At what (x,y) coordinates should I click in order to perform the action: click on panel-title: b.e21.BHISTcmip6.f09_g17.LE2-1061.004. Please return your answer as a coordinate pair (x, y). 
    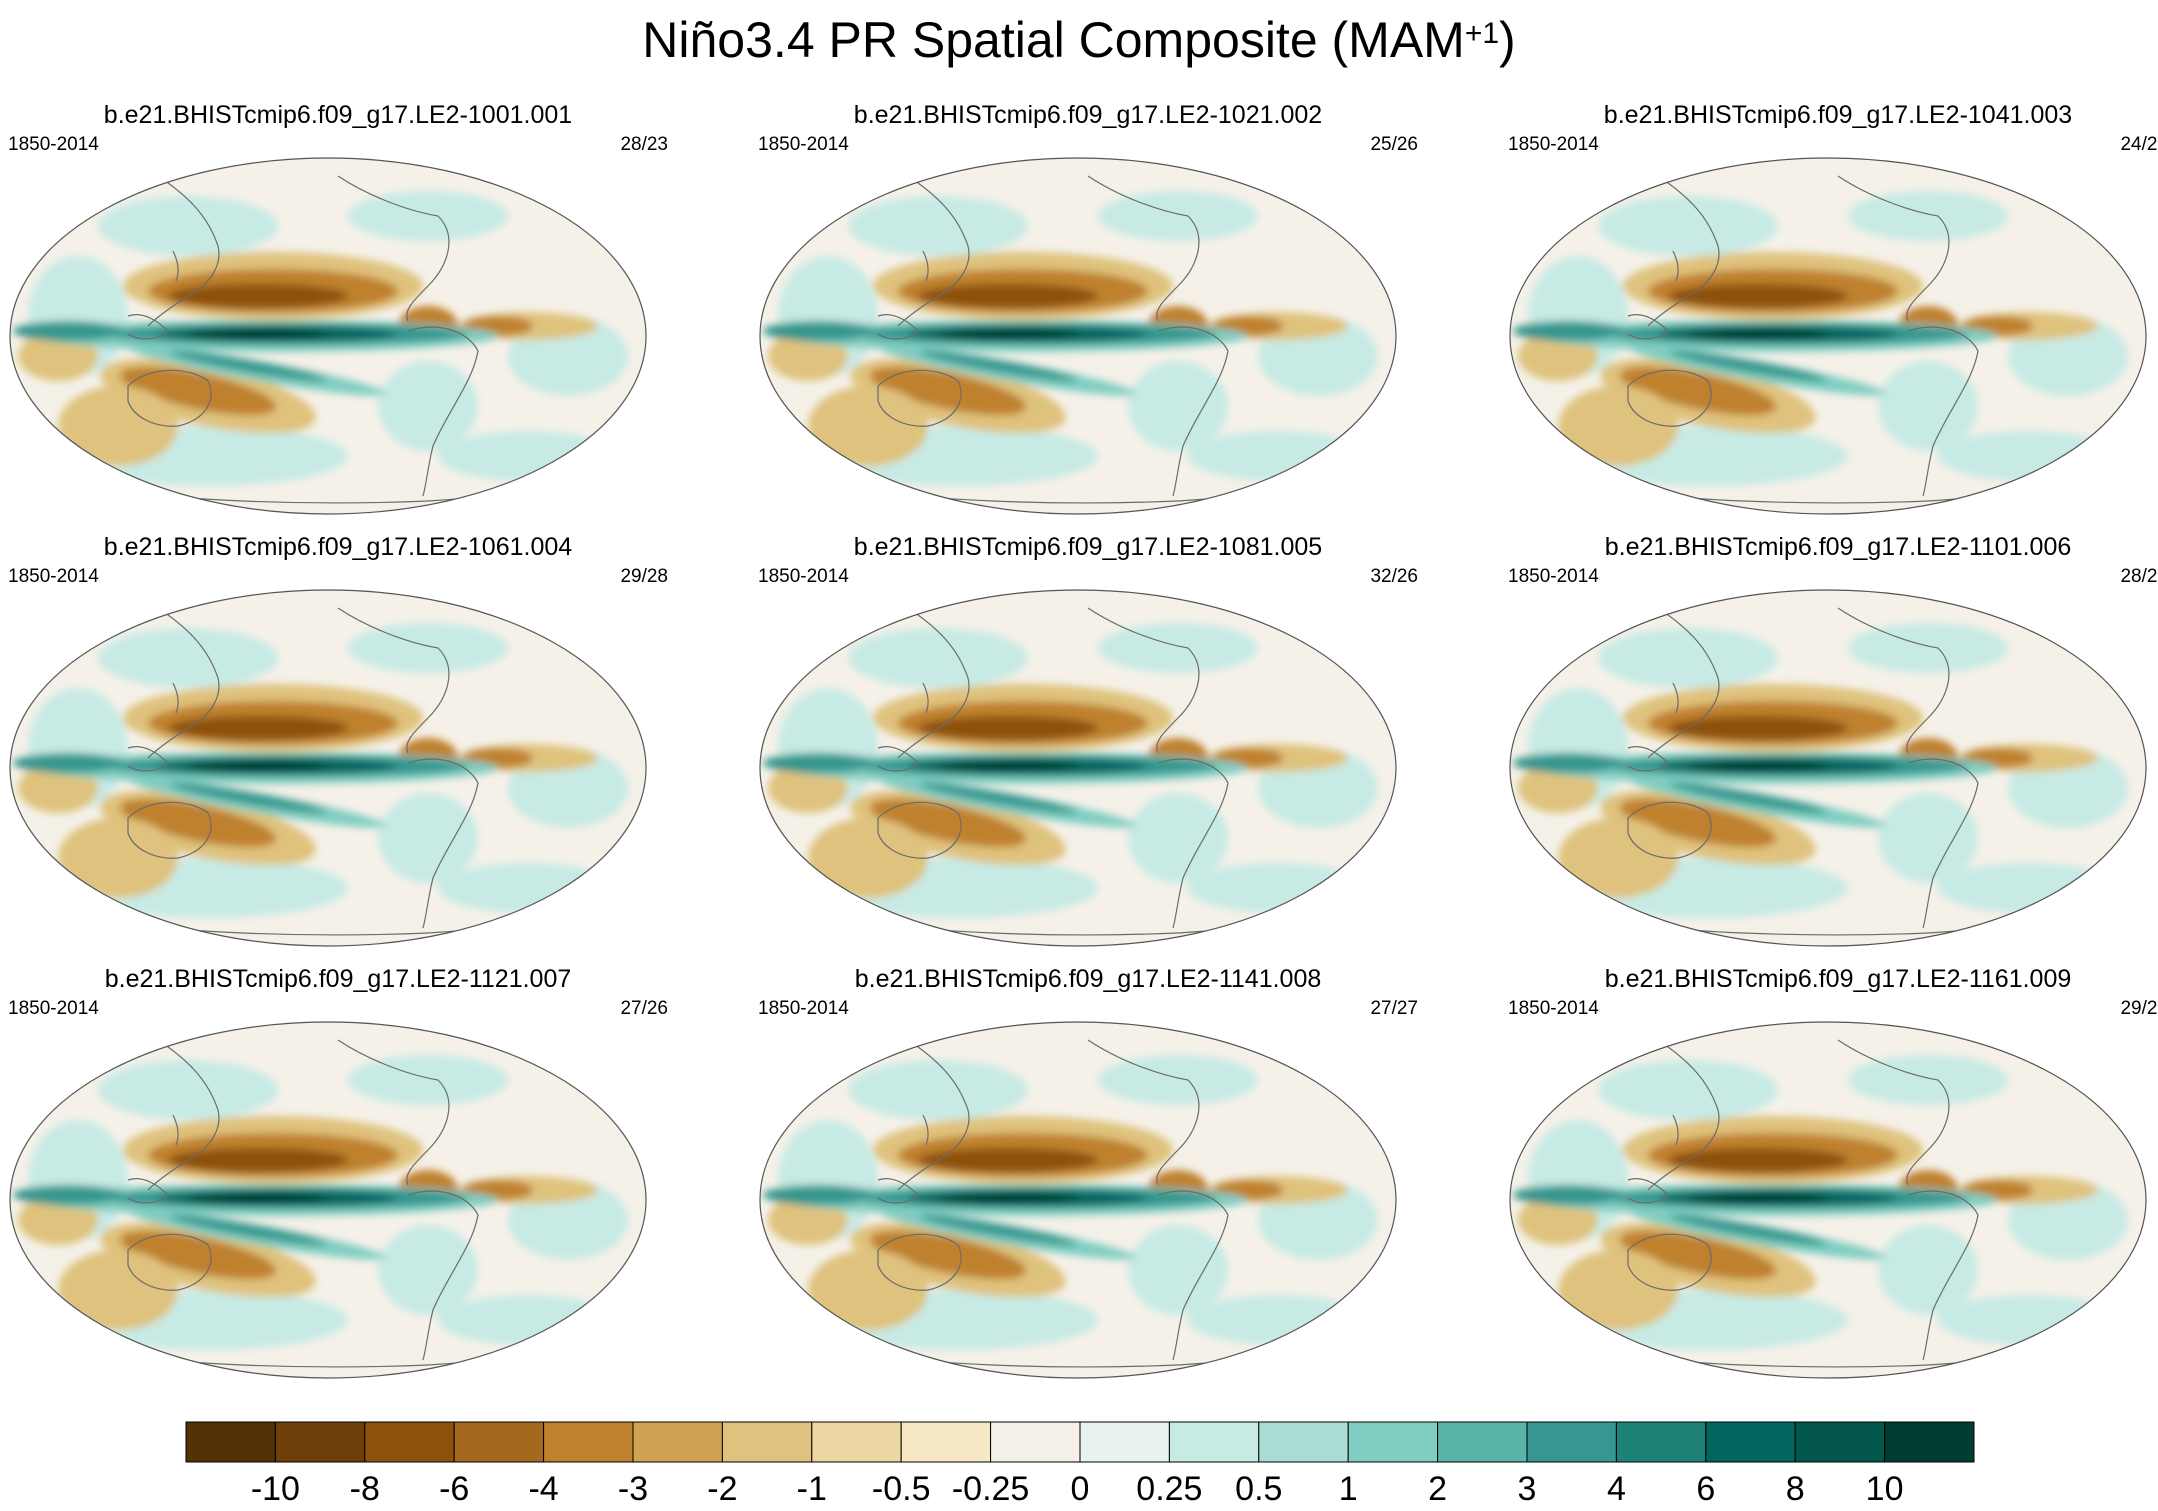
    Looking at the image, I should click on (338, 547).